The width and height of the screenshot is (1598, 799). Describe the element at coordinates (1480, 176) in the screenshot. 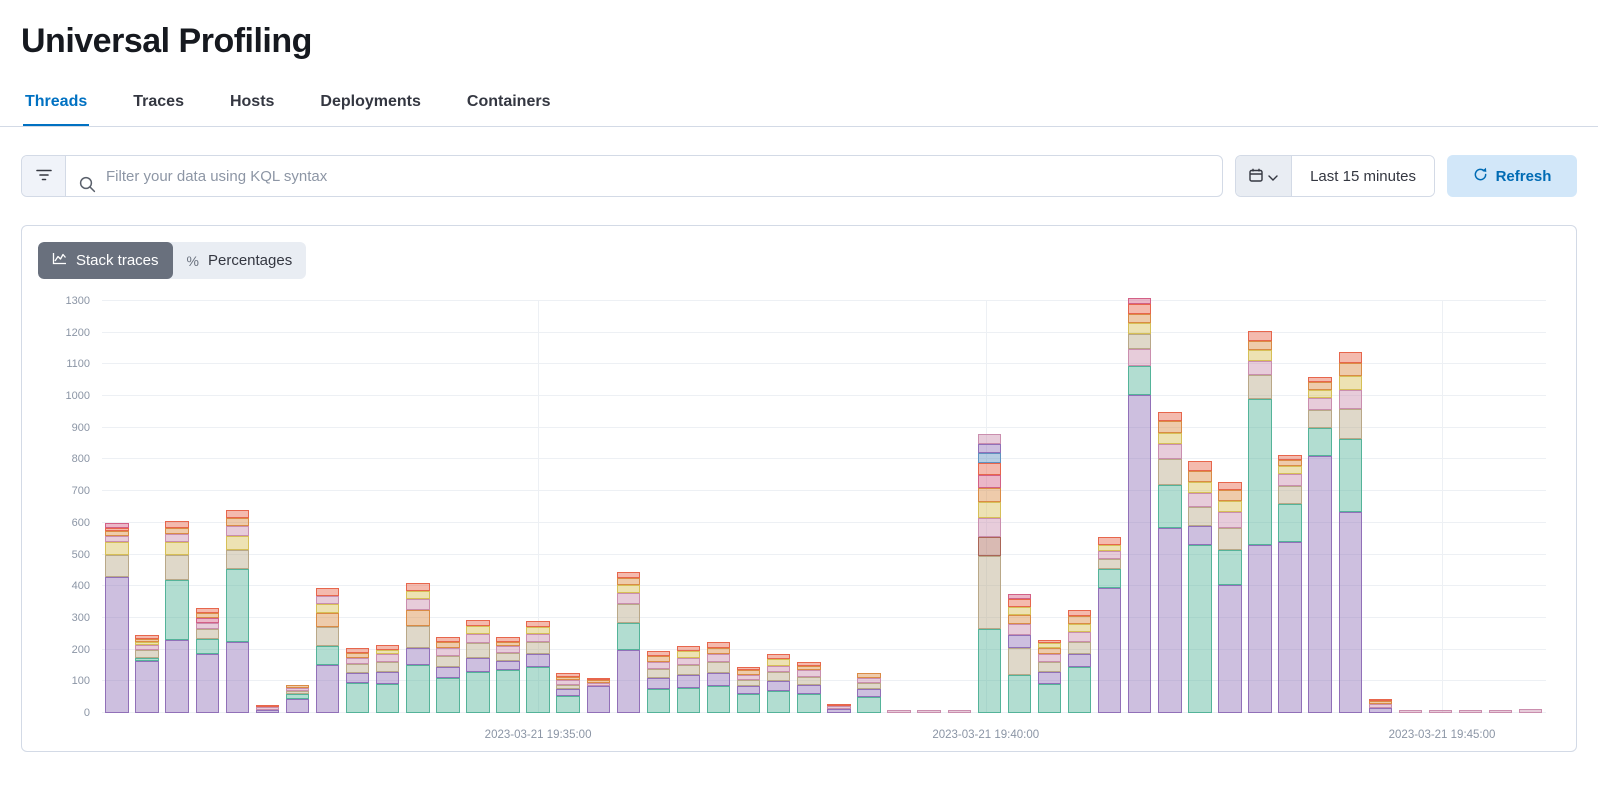

I see `refresh-icon` at that location.